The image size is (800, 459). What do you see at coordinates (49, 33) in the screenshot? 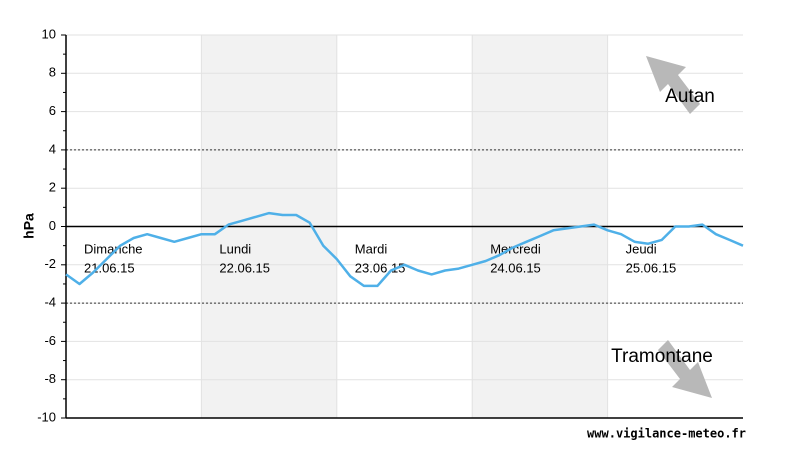
I see `y-tick-label: 10` at bounding box center [49, 33].